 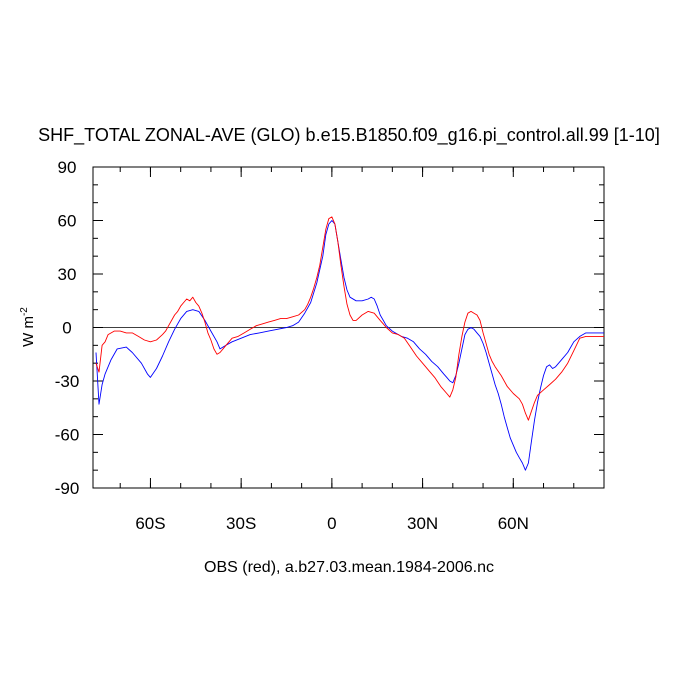 I want to click on y-axis-label-superscript: -2, so click(x=24, y=311).